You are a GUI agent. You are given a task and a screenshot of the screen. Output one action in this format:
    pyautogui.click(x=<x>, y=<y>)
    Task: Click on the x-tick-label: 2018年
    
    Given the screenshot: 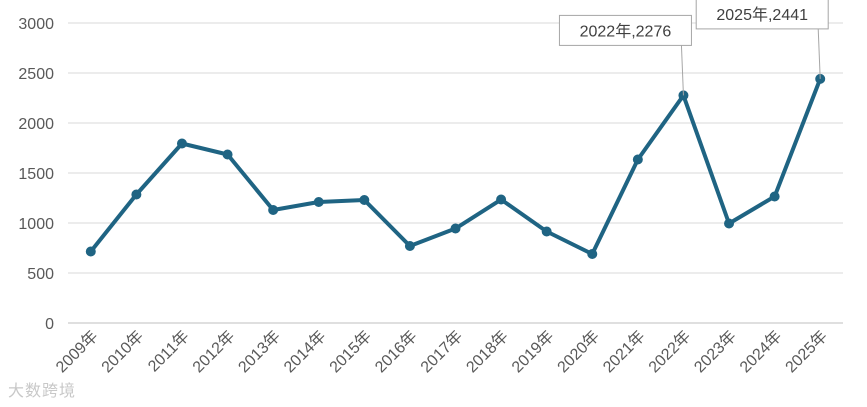 What is the action you would take?
    pyautogui.click(x=487, y=351)
    